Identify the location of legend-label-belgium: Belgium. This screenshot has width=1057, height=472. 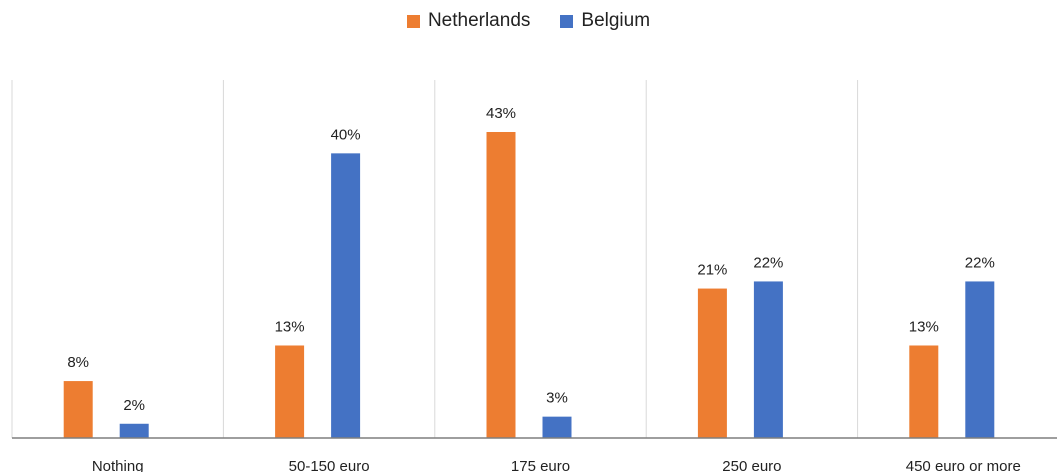
(616, 20).